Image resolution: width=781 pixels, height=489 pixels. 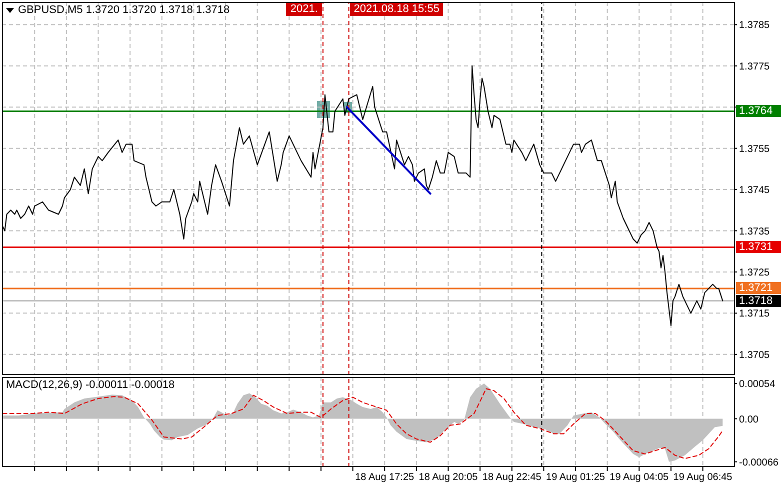 What do you see at coordinates (758, 300) in the screenshot?
I see `ref-line-label: 1.3718` at bounding box center [758, 300].